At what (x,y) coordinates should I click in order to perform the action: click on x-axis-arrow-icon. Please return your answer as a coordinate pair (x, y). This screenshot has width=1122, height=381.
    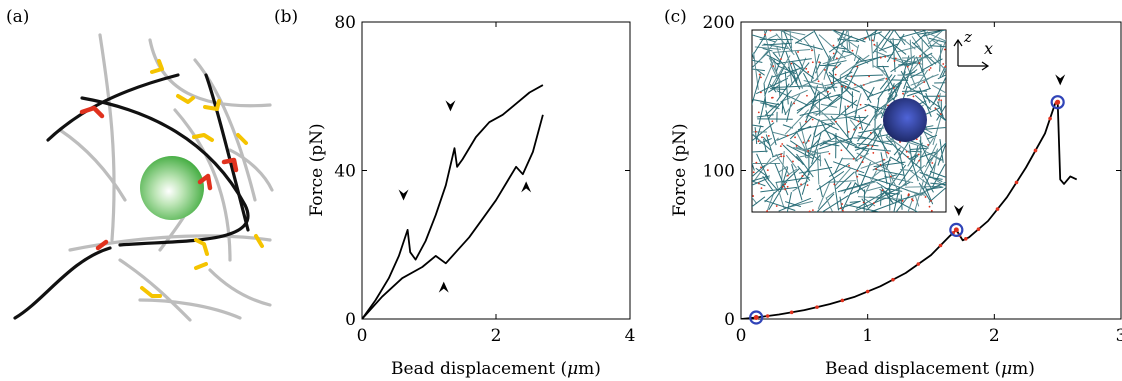
    Looking at the image, I should click on (974, 66).